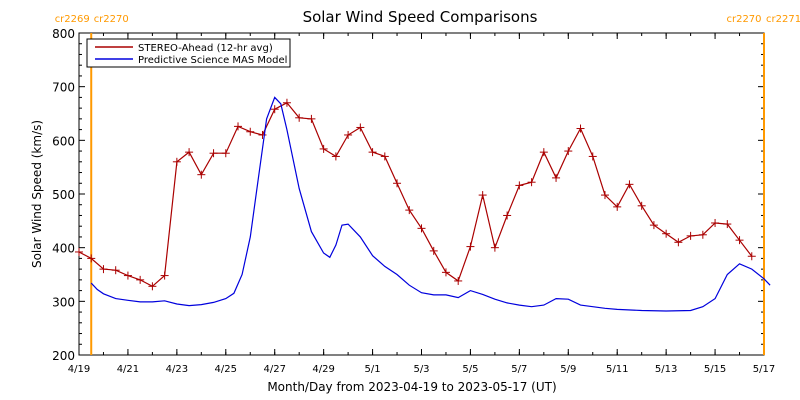 The height and width of the screenshot is (400, 800). What do you see at coordinates (128, 369) in the screenshot?
I see `x-tick-label: 4/21` at bounding box center [128, 369].